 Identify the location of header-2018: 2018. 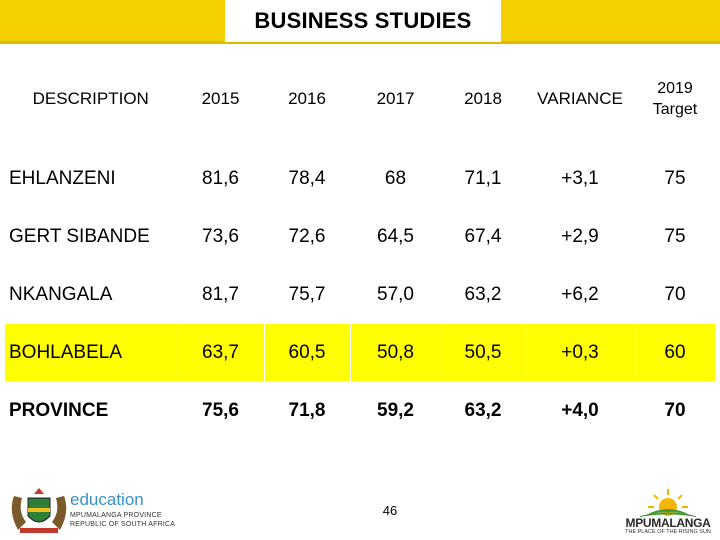
(483, 99).